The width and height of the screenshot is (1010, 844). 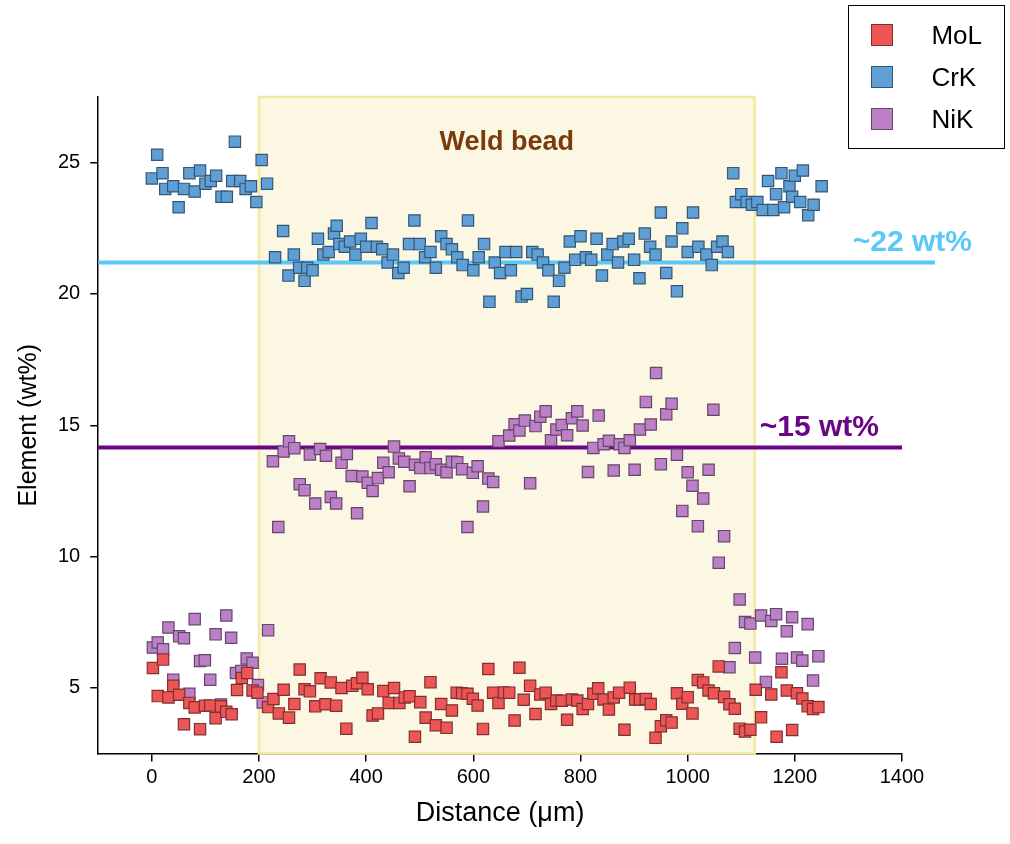 I want to click on legend-label: NiK, so click(x=952, y=119).